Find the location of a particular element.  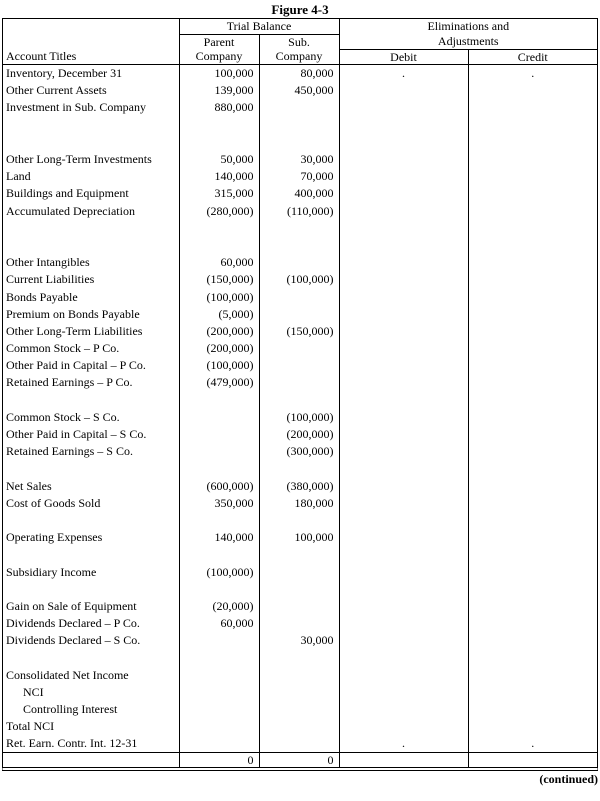

table-row: Investment in Sub. Company 880,000 is located at coordinates (300, 107).